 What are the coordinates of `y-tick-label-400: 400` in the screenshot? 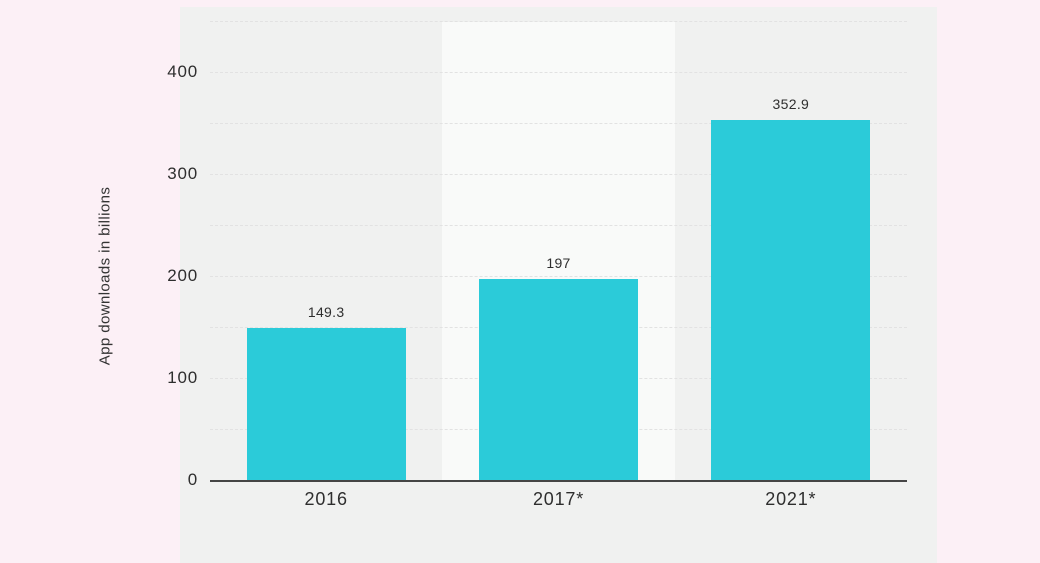 It's located at (182, 71).